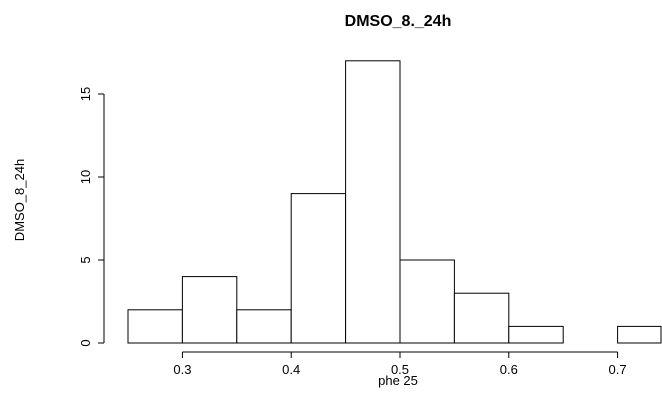  What do you see at coordinates (291, 369) in the screenshot?
I see `x-tick-label: 0.4` at bounding box center [291, 369].